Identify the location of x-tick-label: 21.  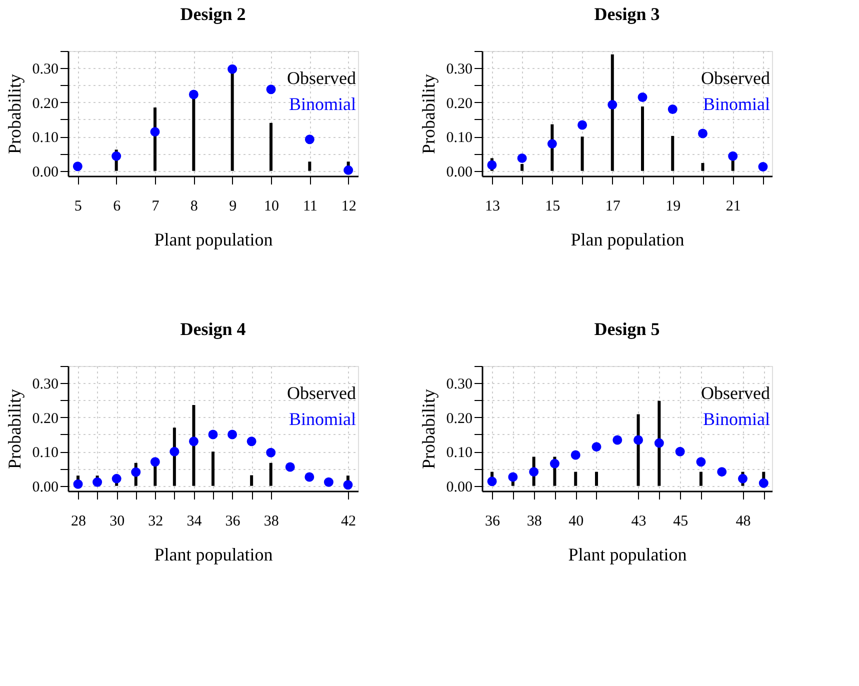
(733, 206).